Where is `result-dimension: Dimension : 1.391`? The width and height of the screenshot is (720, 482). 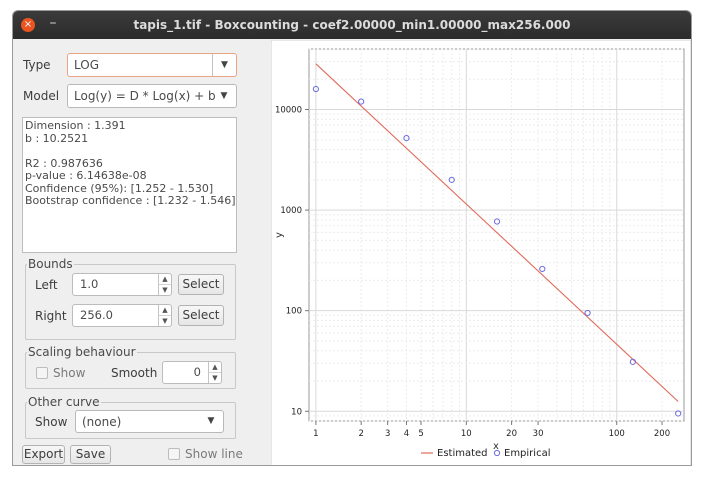
result-dimension: Dimension : 1.391 is located at coordinates (75, 125).